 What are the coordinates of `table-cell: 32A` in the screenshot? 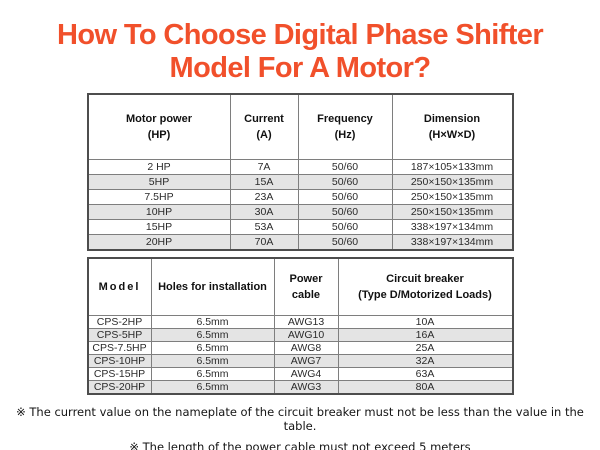 It's located at (425, 361).